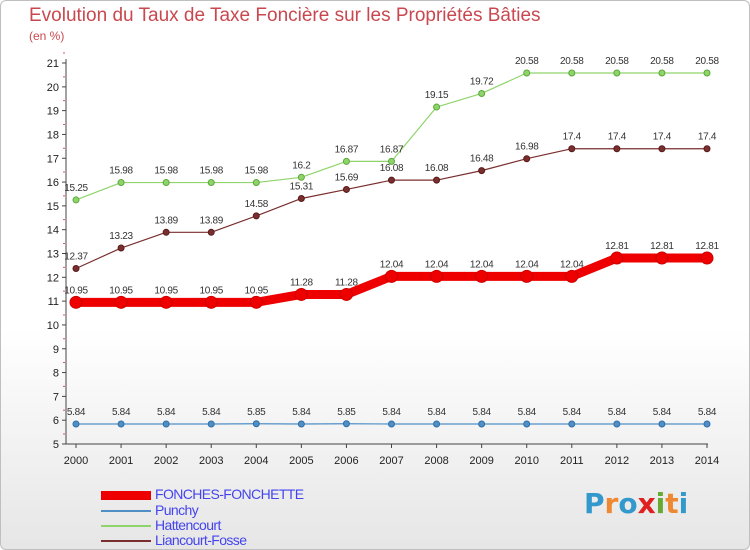  I want to click on x-tick-label: 2011, so click(572, 461).